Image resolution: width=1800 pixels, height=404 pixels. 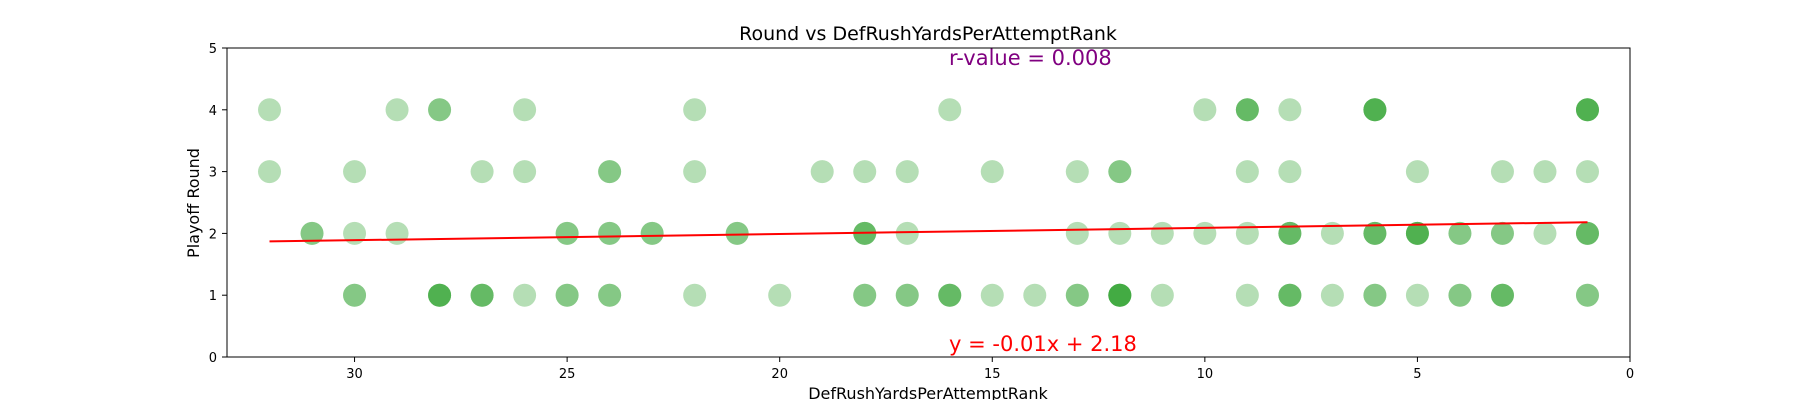 What do you see at coordinates (354, 374) in the screenshot?
I see `x-tick-label: 30` at bounding box center [354, 374].